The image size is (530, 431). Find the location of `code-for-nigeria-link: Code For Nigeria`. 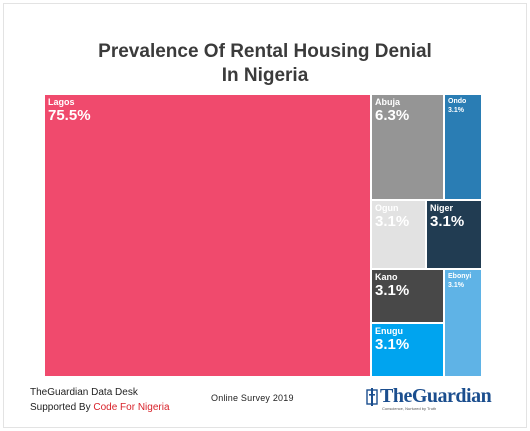

code-for-nigeria-link: Code For Nigeria is located at coordinates (131, 407).